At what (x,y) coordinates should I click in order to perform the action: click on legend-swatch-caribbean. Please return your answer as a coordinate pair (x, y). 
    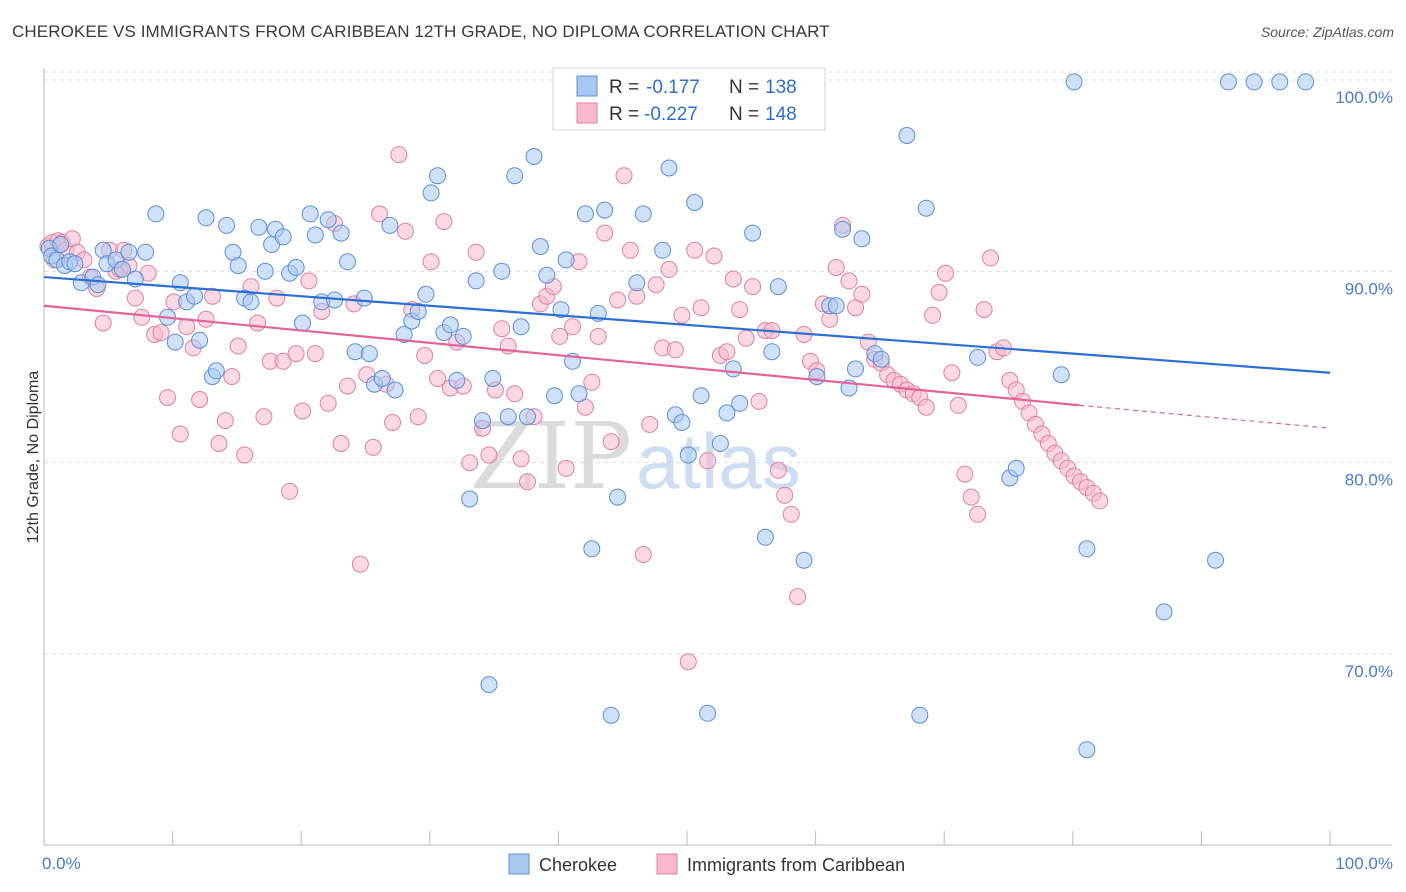
    Looking at the image, I should click on (587, 113).